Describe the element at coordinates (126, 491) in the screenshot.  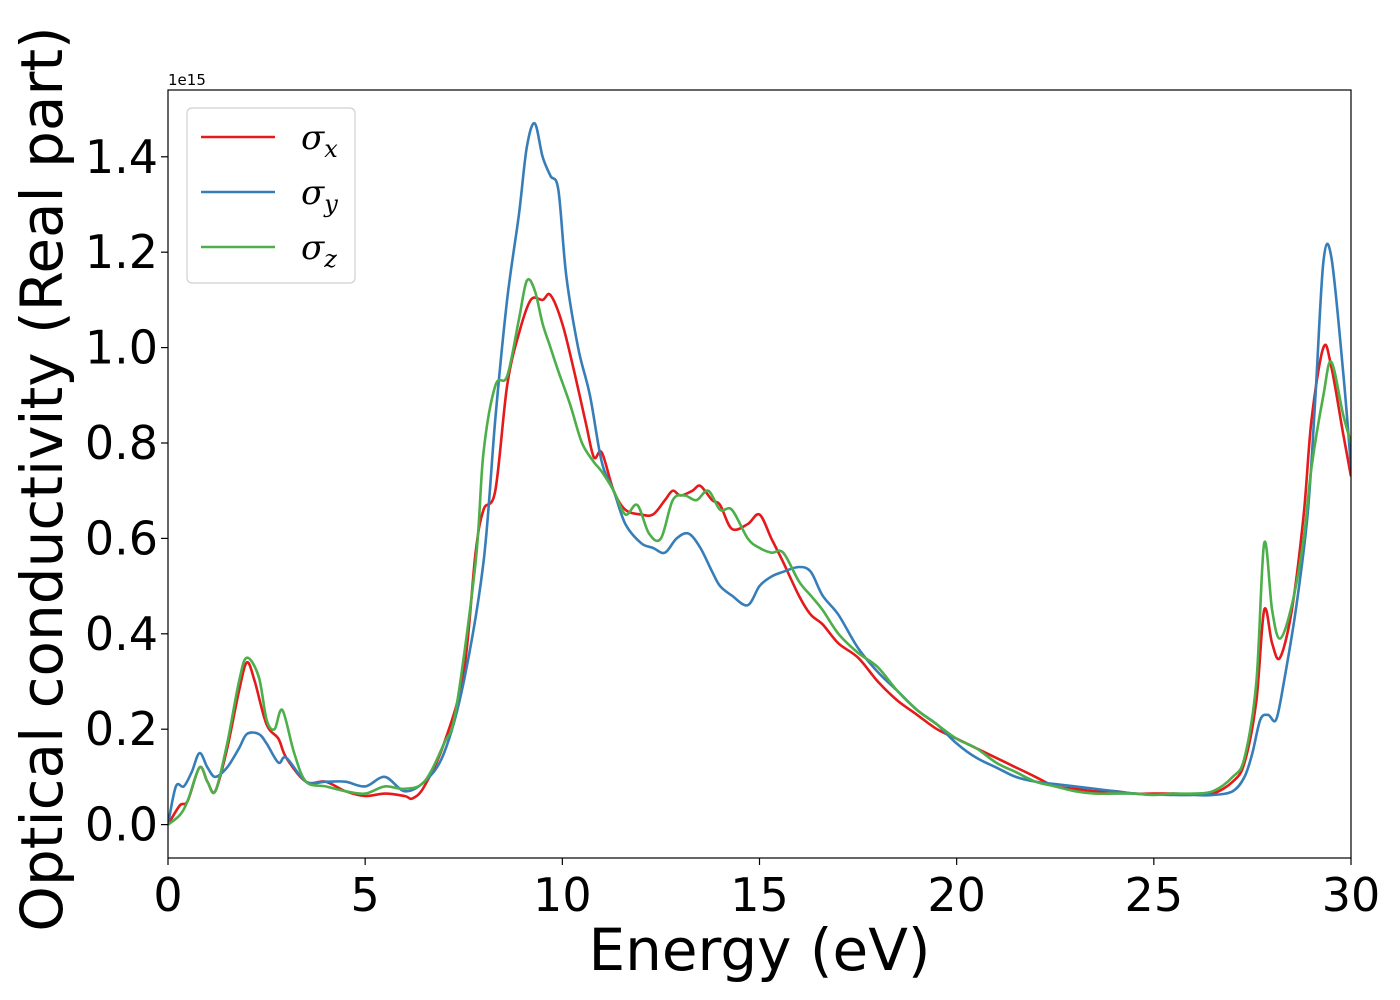
I see `y-axis: 0.0 0.2 0.4 0.6 0.8 1.0 1.2 1.4` at that location.